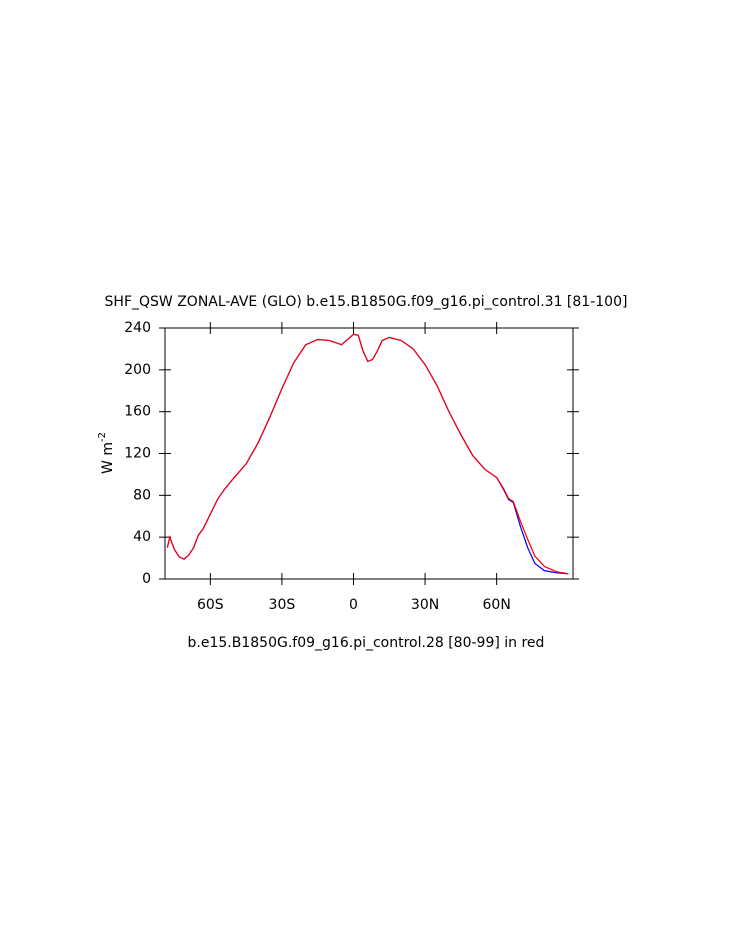 This screenshot has height=945, width=733. Describe the element at coordinates (353, 605) in the screenshot. I see `x-tick-label: 0` at that location.